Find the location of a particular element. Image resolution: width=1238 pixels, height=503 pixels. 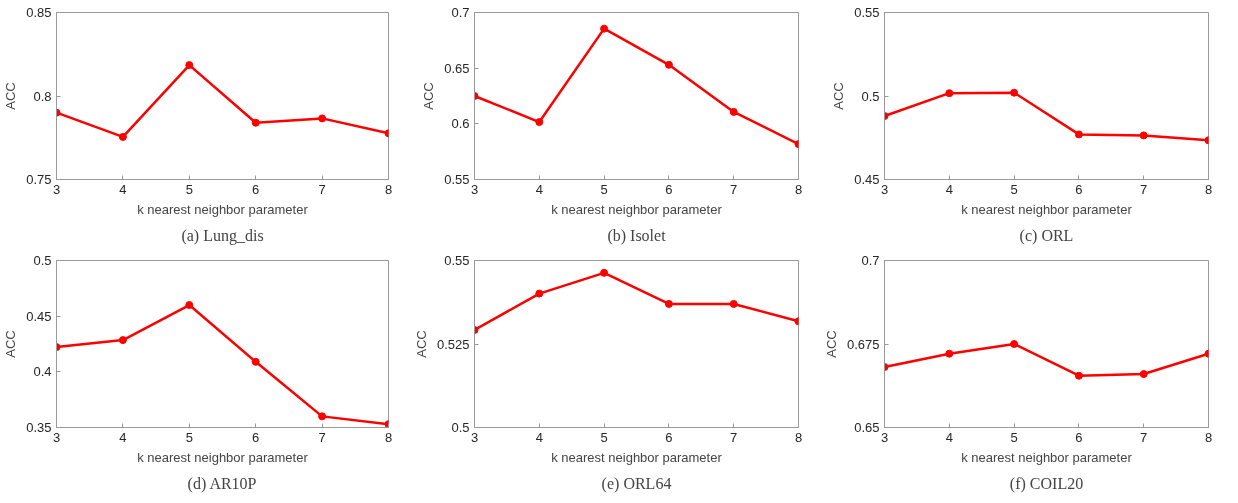

y-tick-label: 0.4 is located at coordinates (42, 372).